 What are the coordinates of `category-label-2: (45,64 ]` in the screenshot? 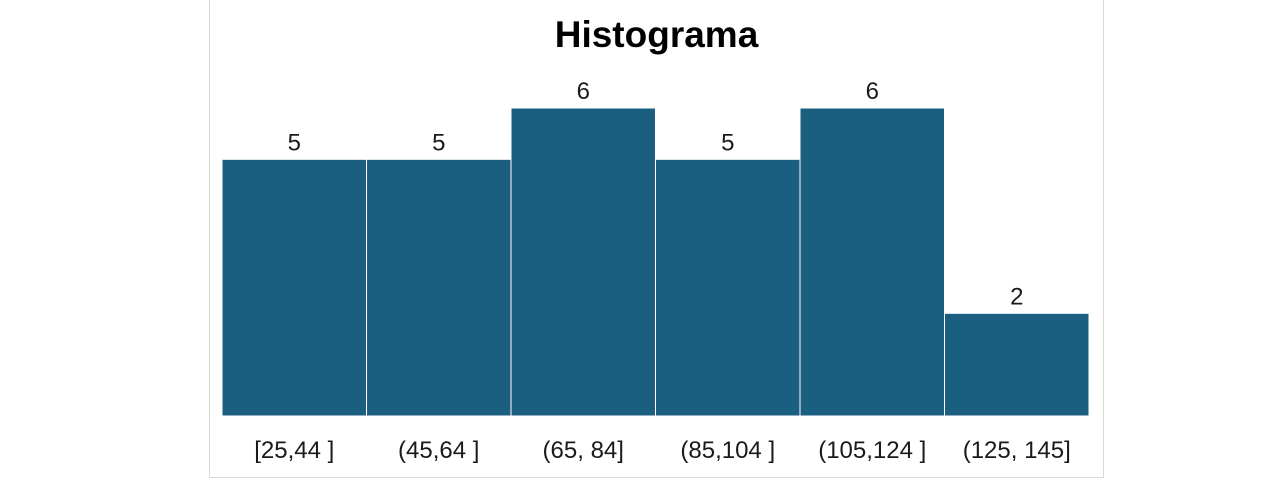 It's located at (438, 450).